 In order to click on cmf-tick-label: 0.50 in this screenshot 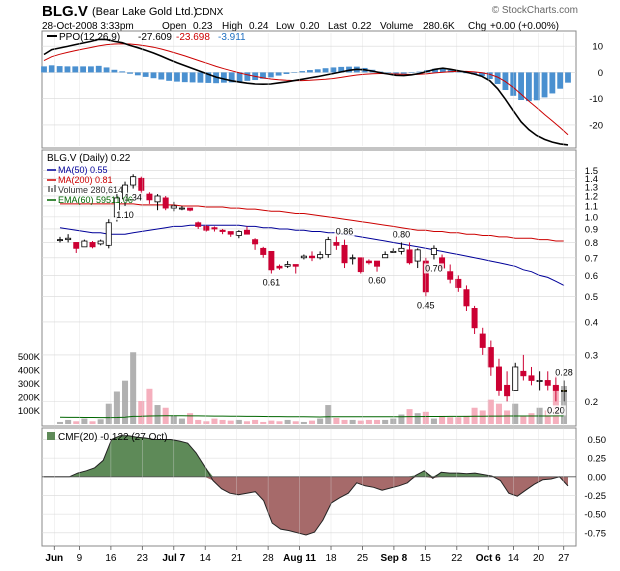, I will do `click(597, 440)`.